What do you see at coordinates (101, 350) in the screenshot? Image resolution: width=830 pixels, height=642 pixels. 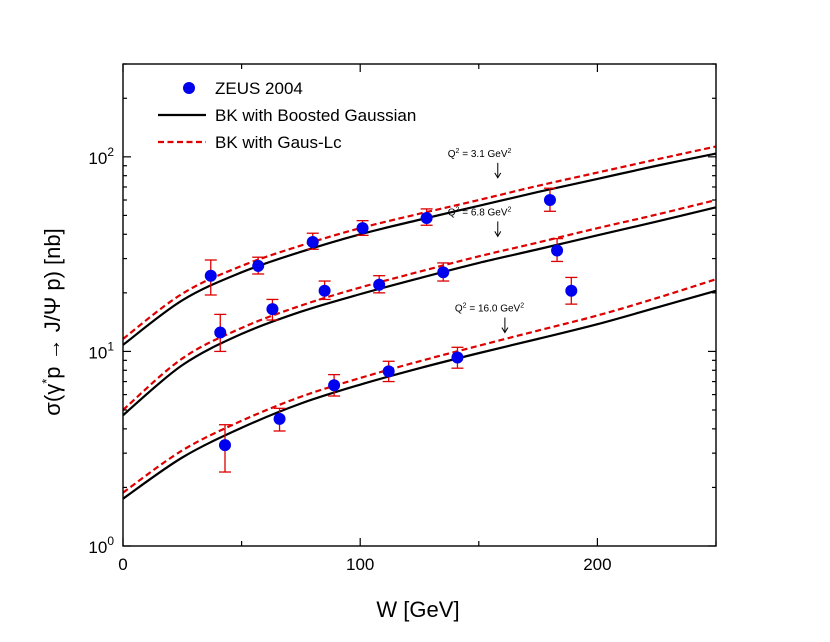 I see `y-tick-label: 10¹` at bounding box center [101, 350].